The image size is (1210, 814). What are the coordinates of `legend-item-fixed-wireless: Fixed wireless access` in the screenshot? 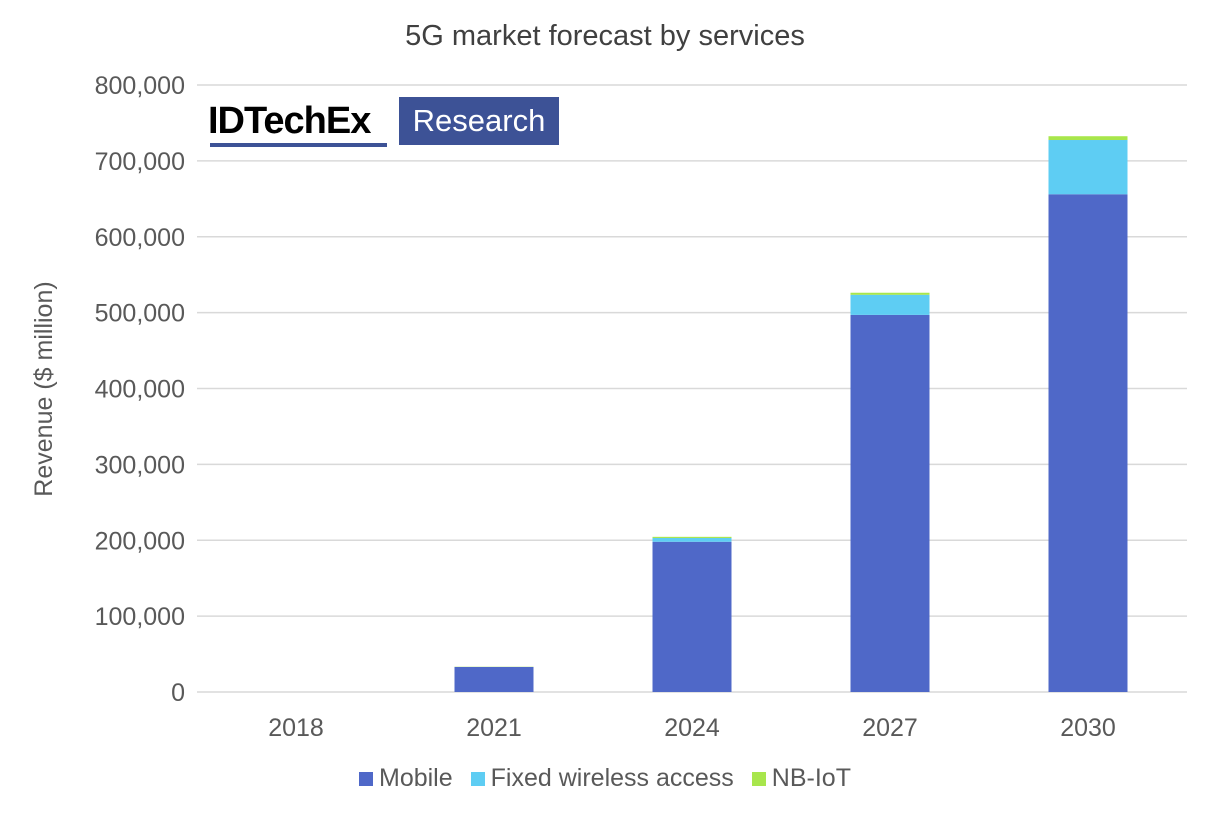 It's located at (602, 778).